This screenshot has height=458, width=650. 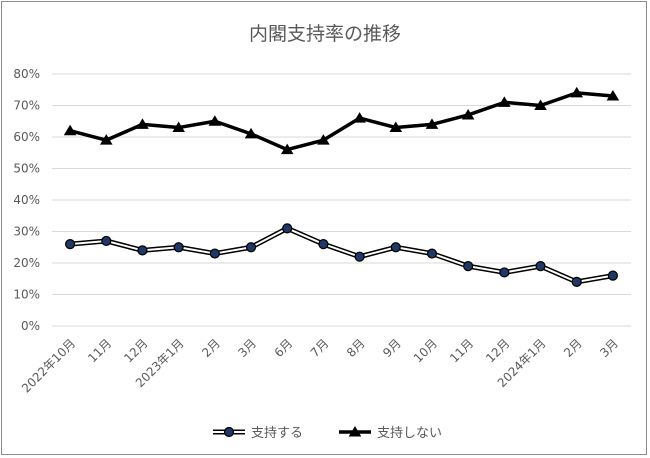 I want to click on y-tick-label: 20%, so click(x=26, y=263).